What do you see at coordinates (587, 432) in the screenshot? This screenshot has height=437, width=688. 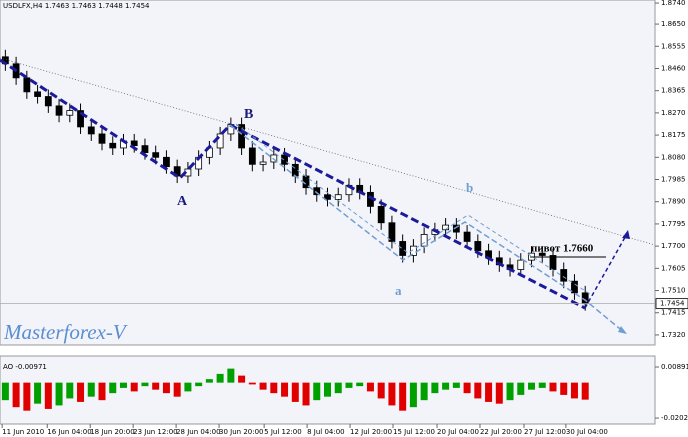 I see `x-tick-label: 30 Jul 04:00` at bounding box center [587, 432].